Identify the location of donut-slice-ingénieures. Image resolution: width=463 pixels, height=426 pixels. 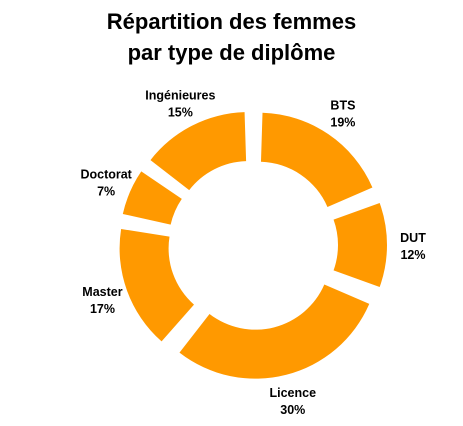
(198, 151).